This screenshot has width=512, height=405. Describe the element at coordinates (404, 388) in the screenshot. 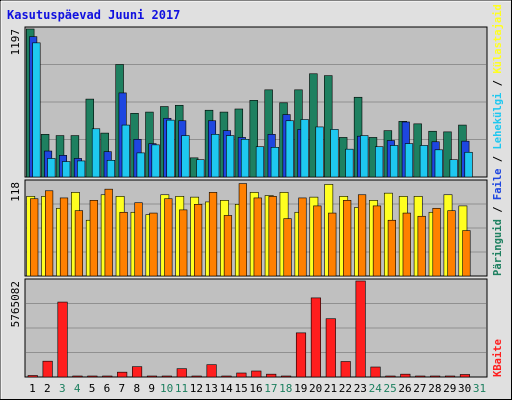

I see `x-tick-label-day-26: 26` at that location.